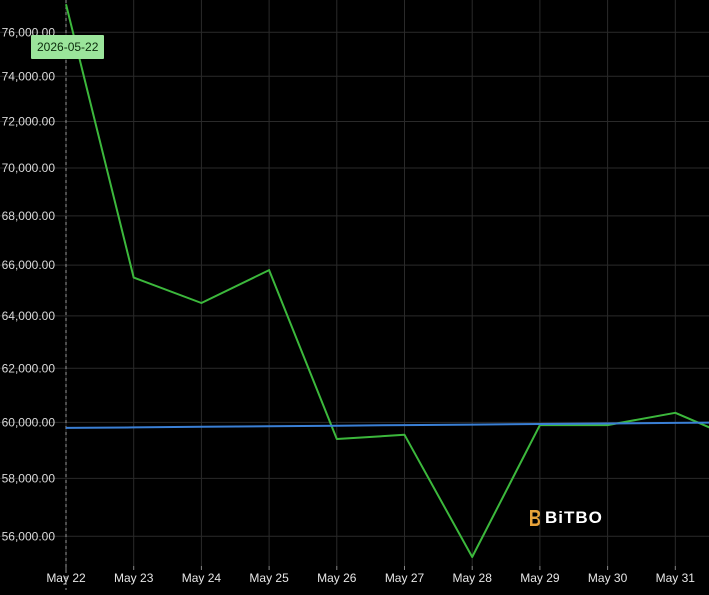  I want to click on x-tick-label: May 26, so click(337, 578).